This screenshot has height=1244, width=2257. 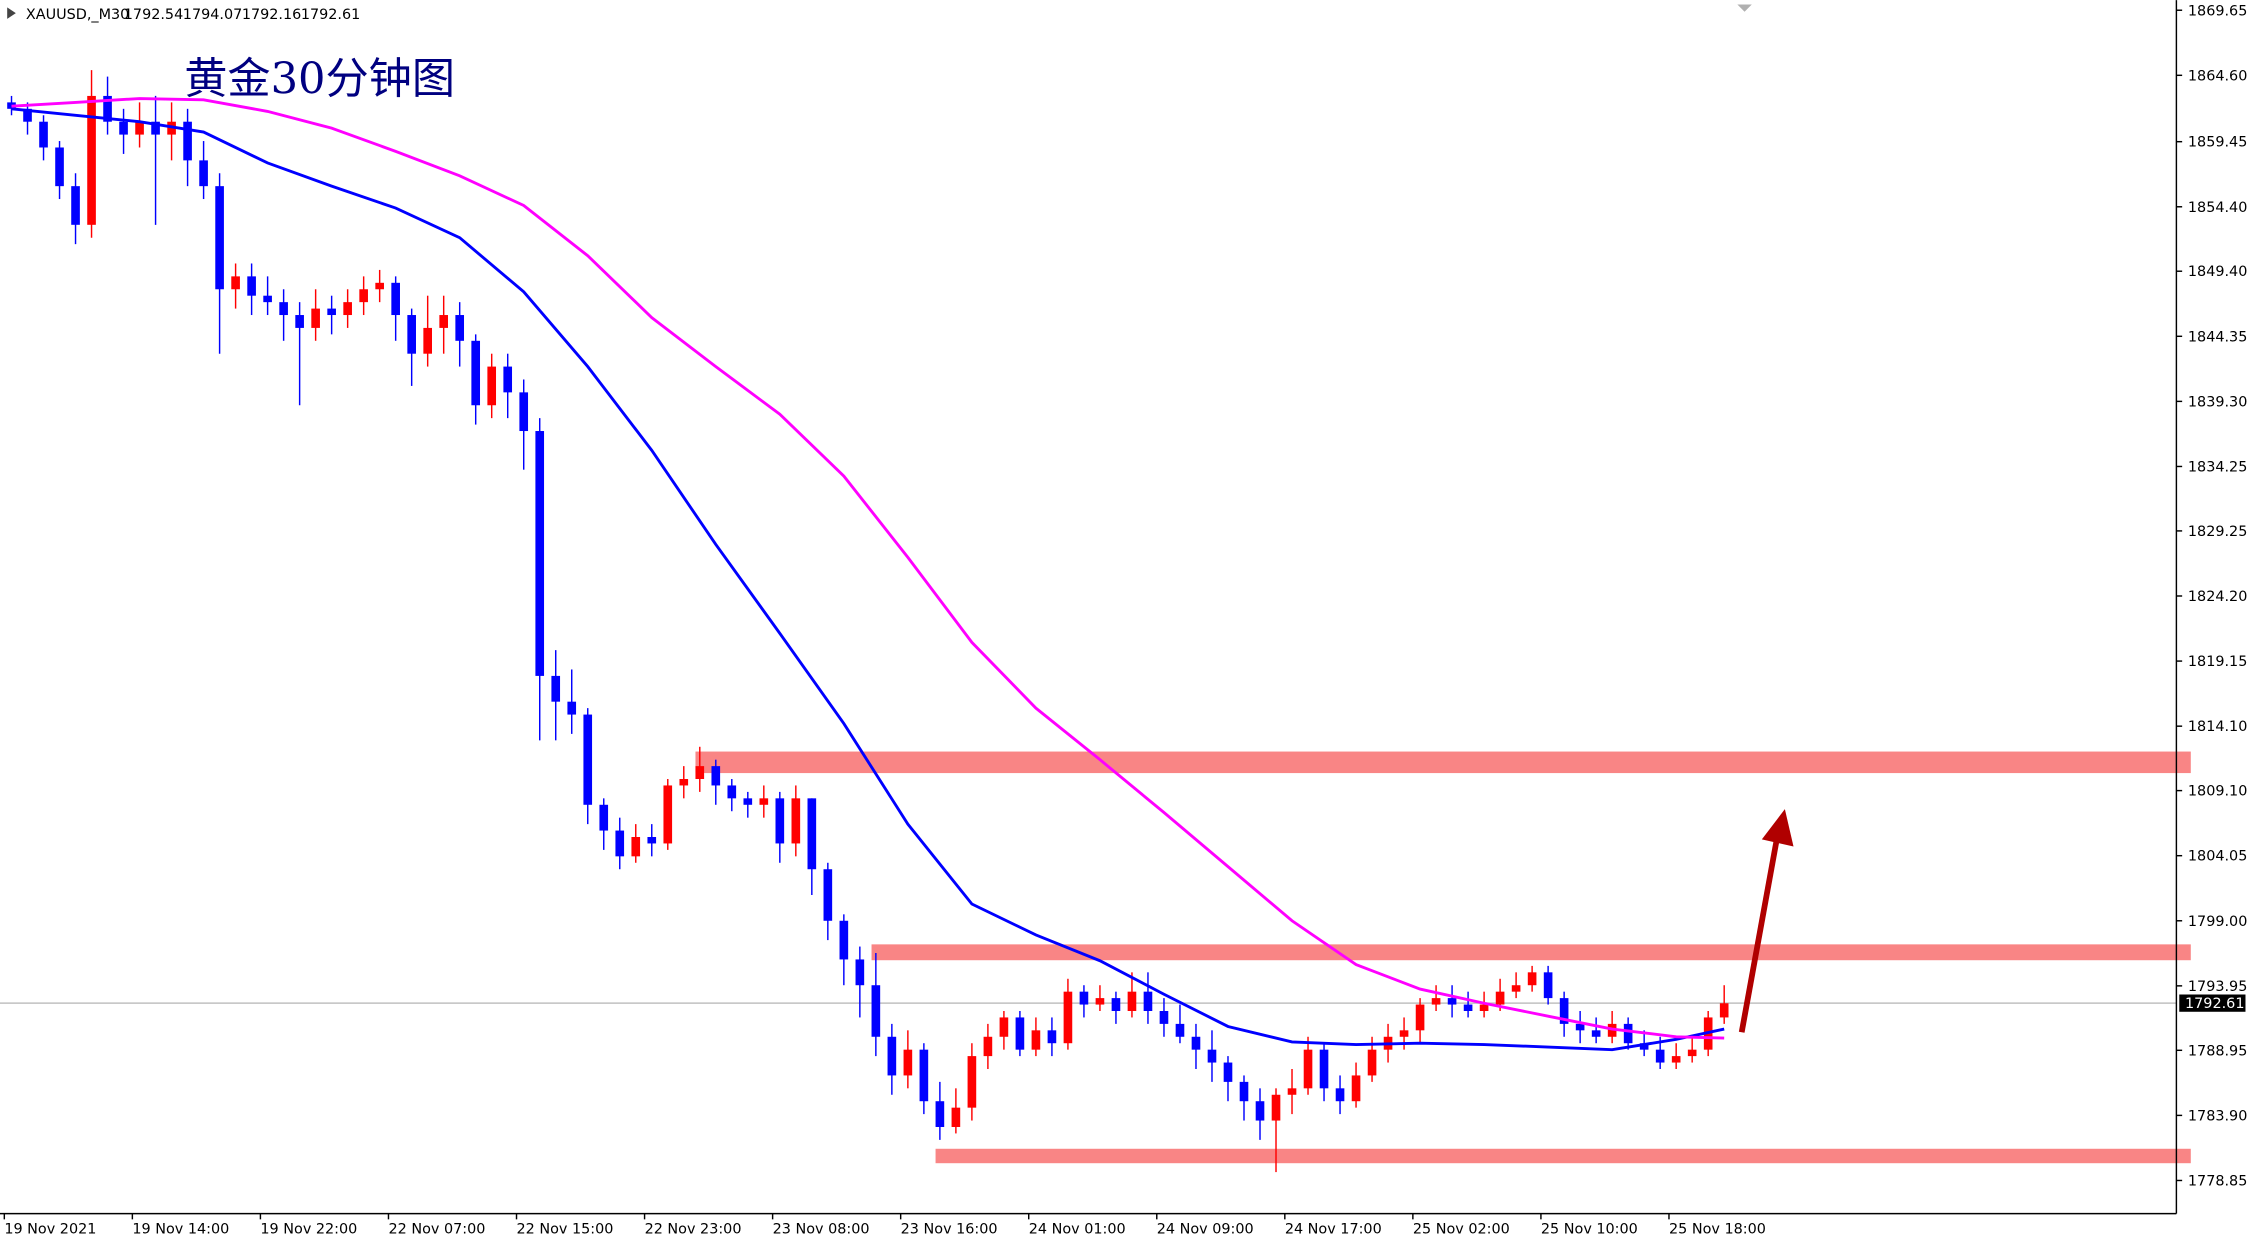 I want to click on y-tick-label: 1814.10, so click(x=2217, y=727).